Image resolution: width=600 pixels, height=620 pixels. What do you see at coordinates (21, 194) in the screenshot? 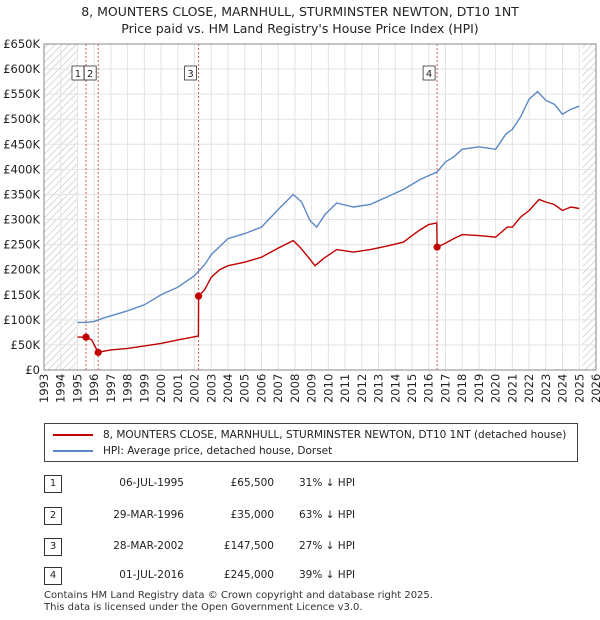
I see `y-tick-label: £350K` at bounding box center [21, 194].